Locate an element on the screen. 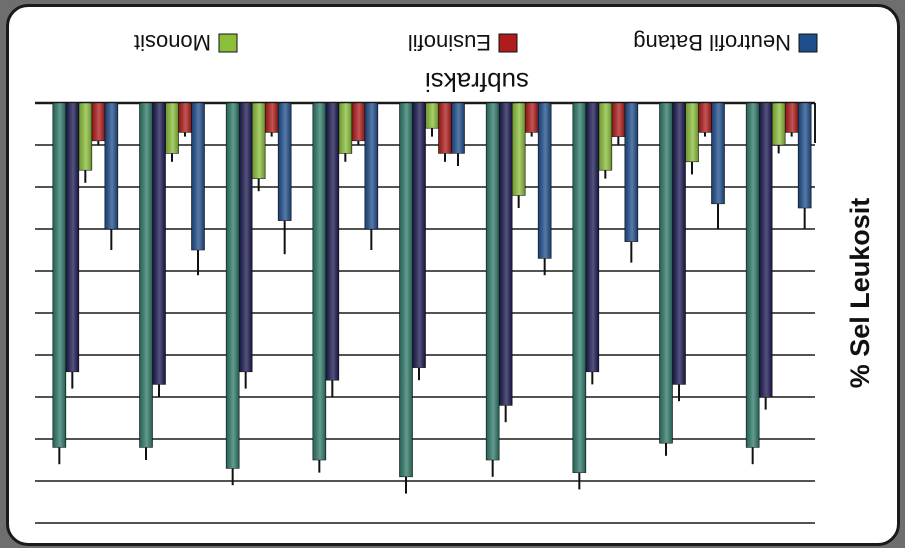 The image size is (905, 548). chart-title: % Sel Leukosit is located at coordinates (860, 293).